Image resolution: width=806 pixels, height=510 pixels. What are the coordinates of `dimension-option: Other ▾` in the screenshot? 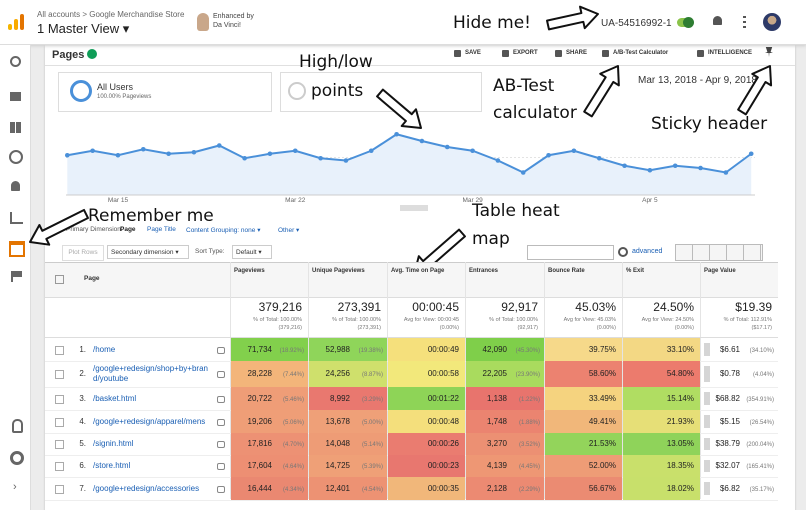 It's located at (289, 230).